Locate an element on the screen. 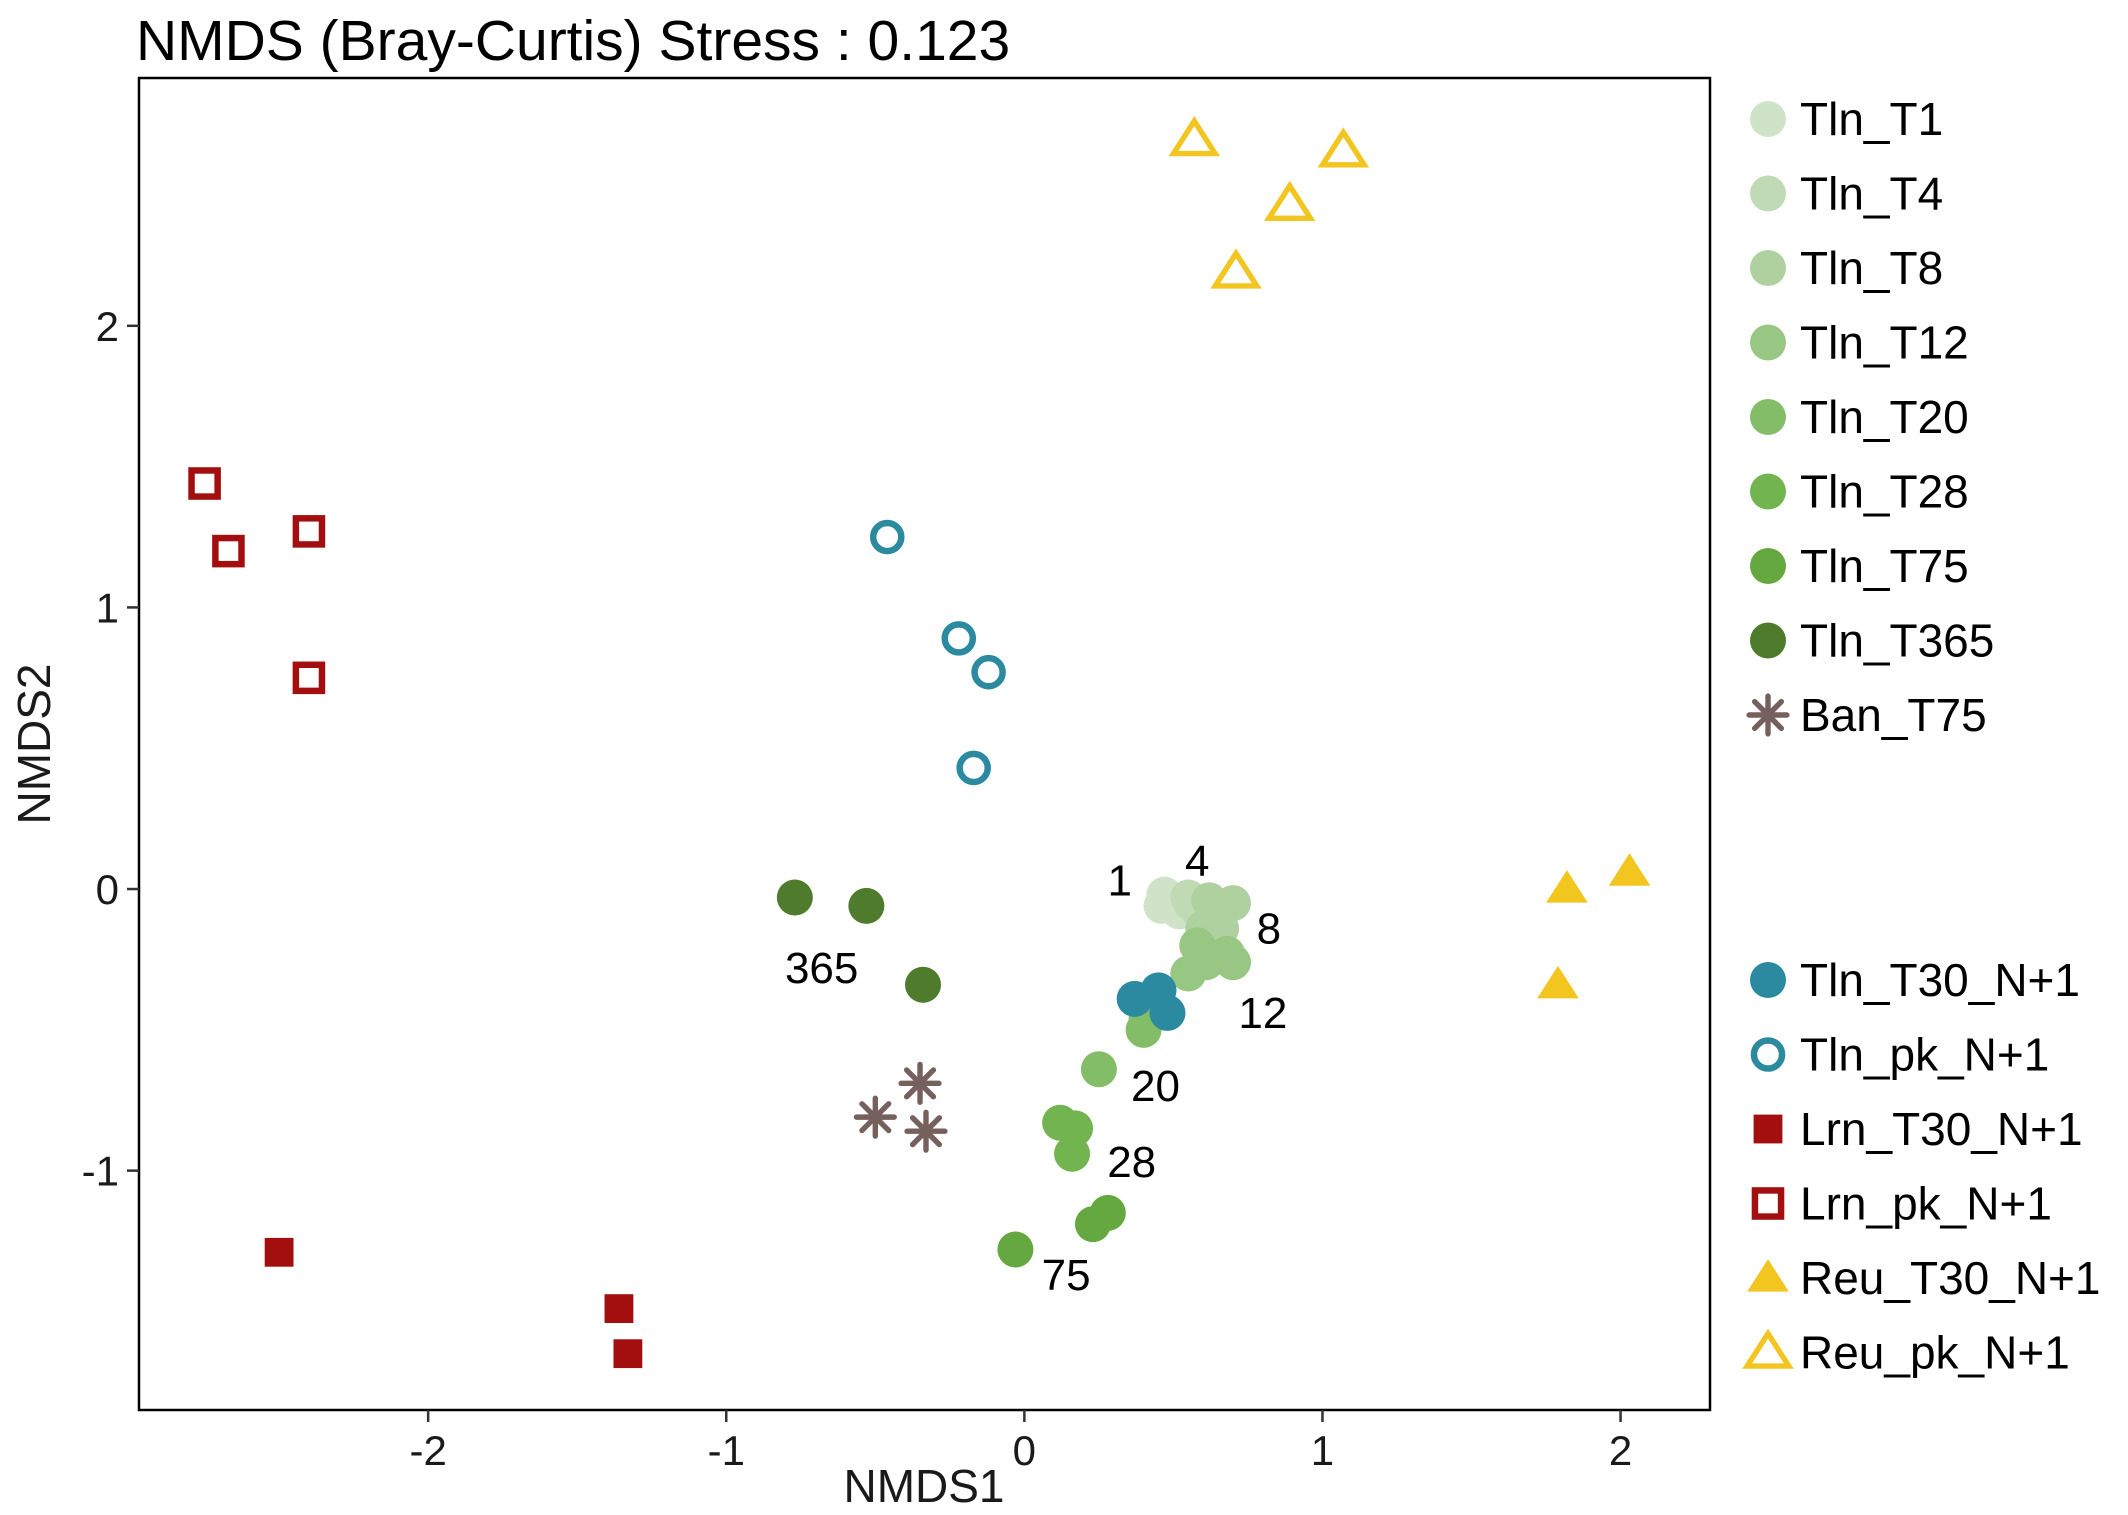  point-Tln_T20 is located at coordinates (1098, 1069).